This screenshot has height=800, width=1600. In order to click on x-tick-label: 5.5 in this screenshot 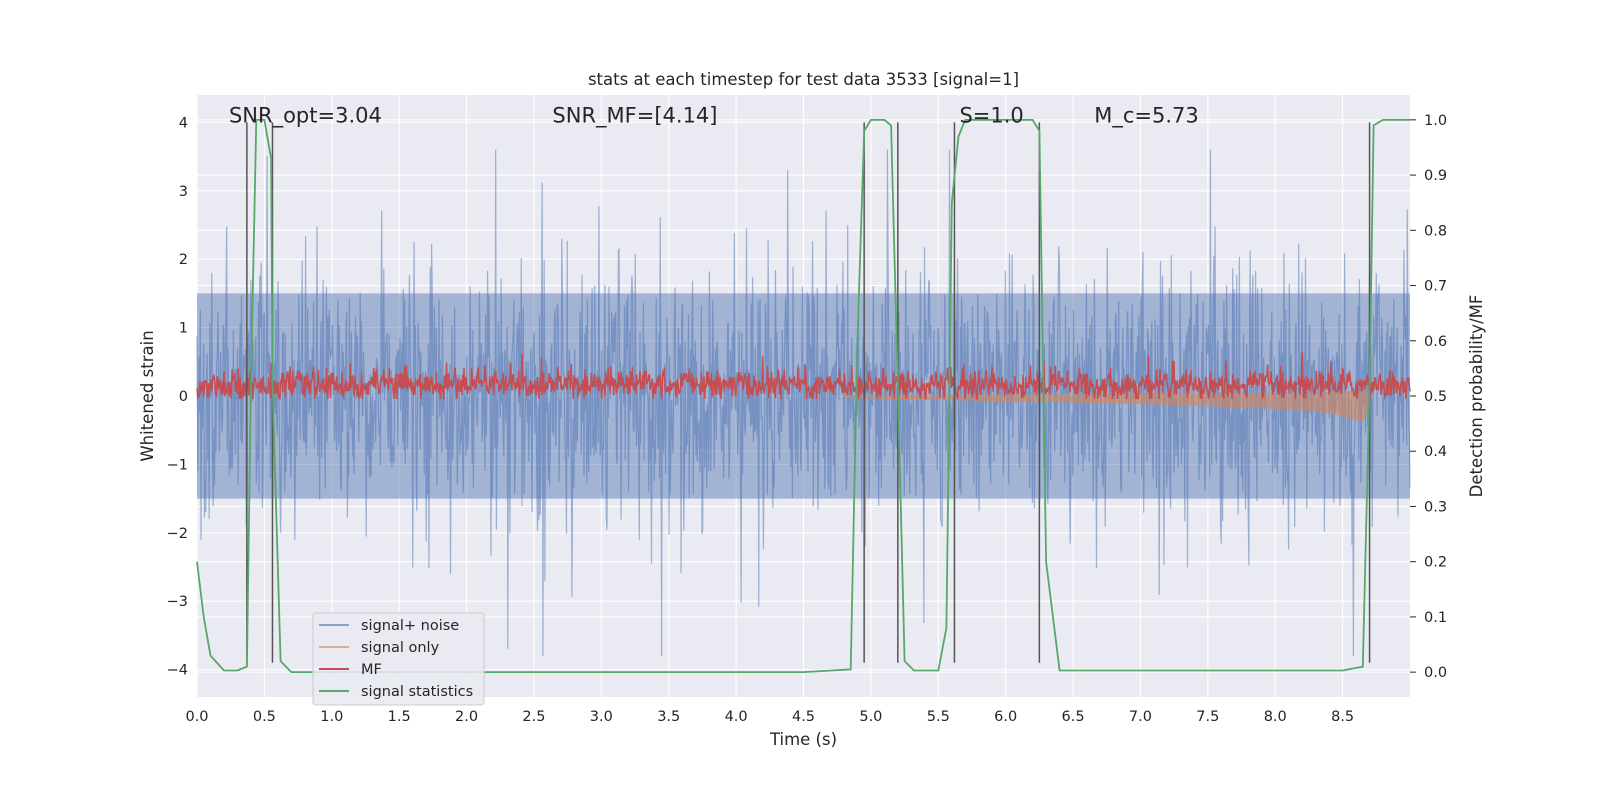, I will do `click(938, 717)`.